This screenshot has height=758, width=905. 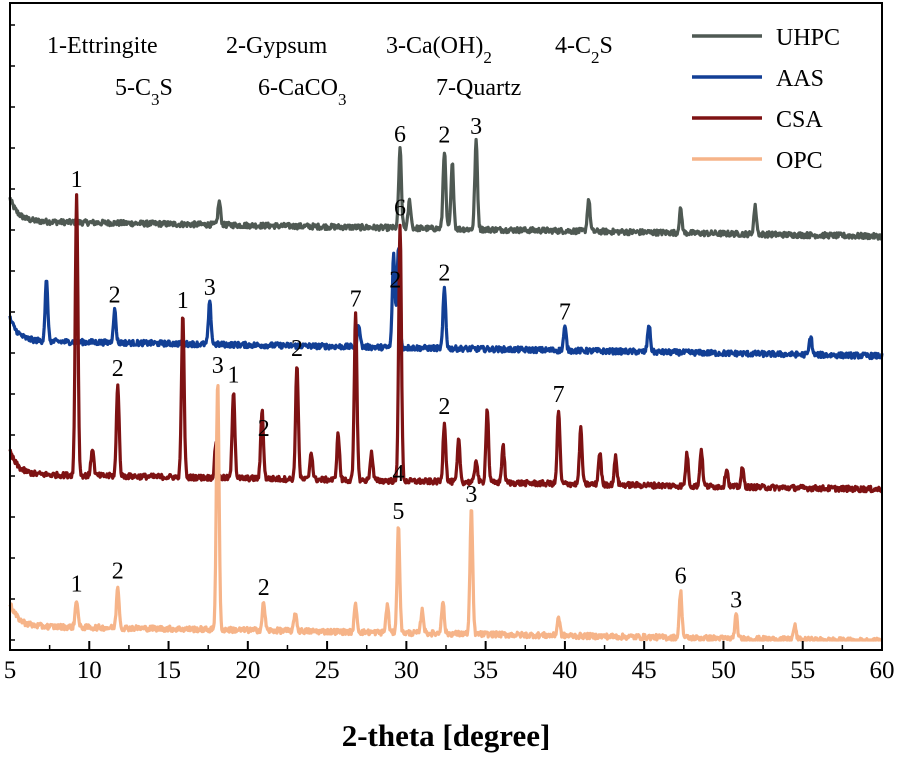 I want to click on peak-label-uhpc-0: 6, so click(x=400, y=135).